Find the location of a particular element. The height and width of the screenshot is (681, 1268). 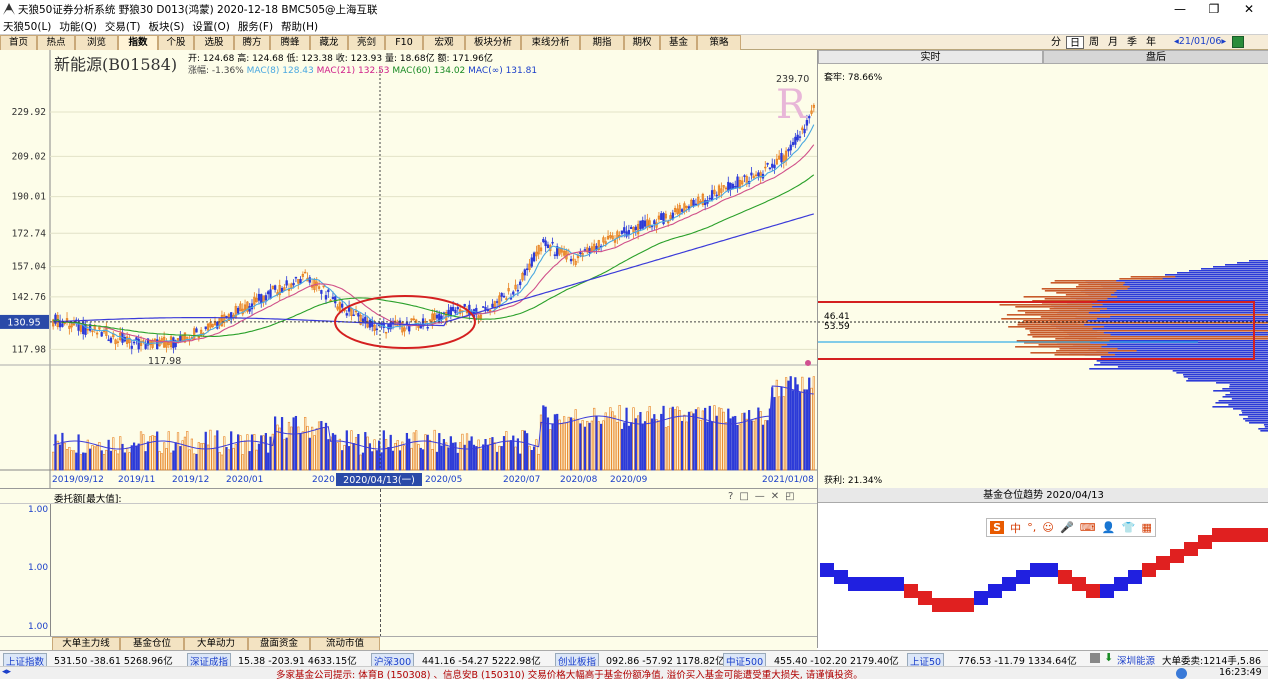

marker-dot is located at coordinates (808, 363).